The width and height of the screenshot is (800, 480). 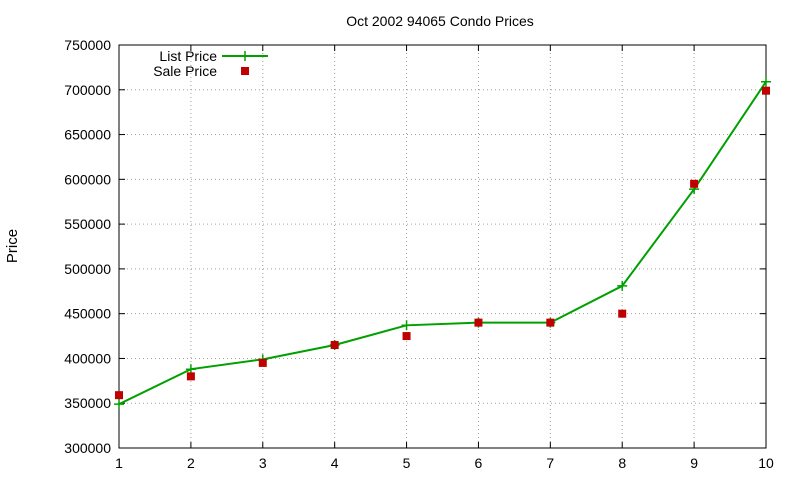 What do you see at coordinates (245, 71) in the screenshot?
I see `legend-marker-sale-price` at bounding box center [245, 71].